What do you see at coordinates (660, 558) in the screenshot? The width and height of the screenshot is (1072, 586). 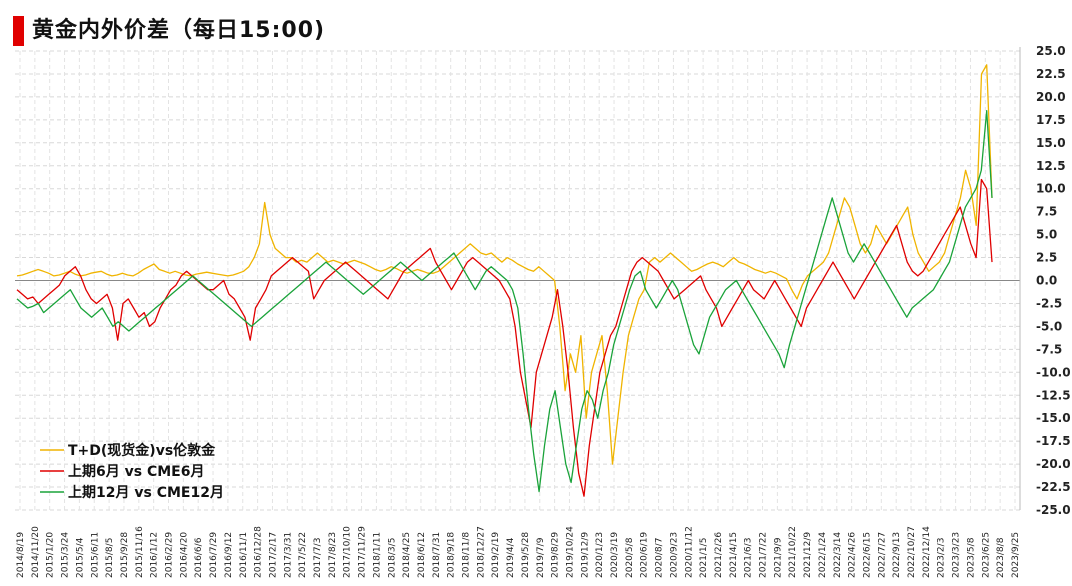 I see `x-tick-label: 2020/8/7` at bounding box center [660, 558].